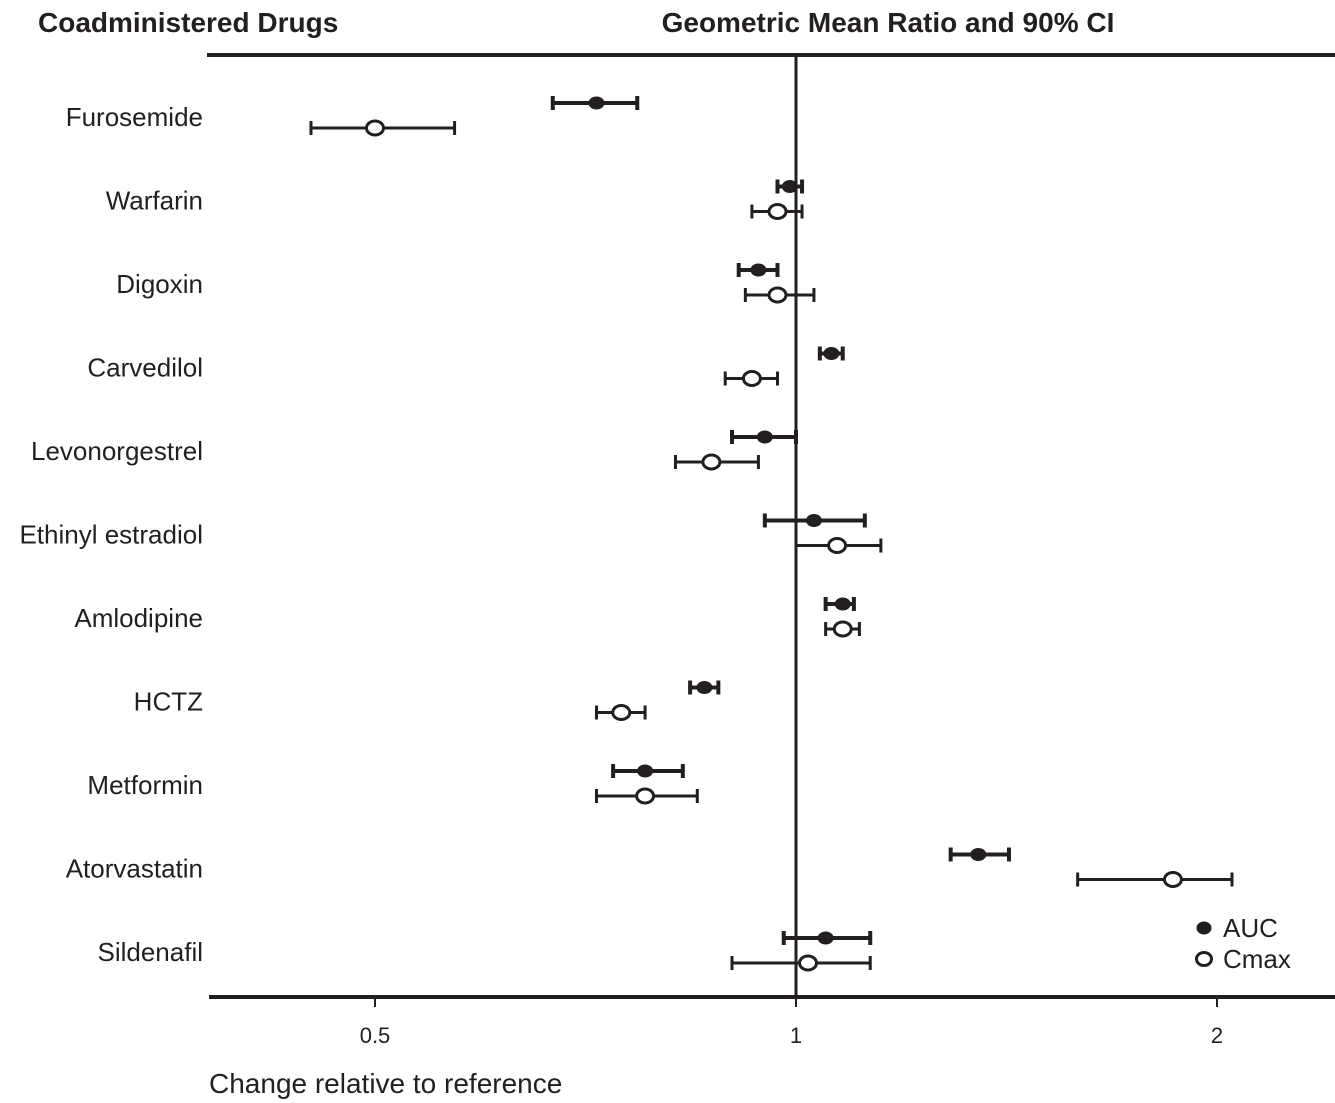 Image resolution: width=1335 pixels, height=1103 pixels. What do you see at coordinates (117, 451) in the screenshot?
I see `drug-label: Levonorgestrel` at bounding box center [117, 451].